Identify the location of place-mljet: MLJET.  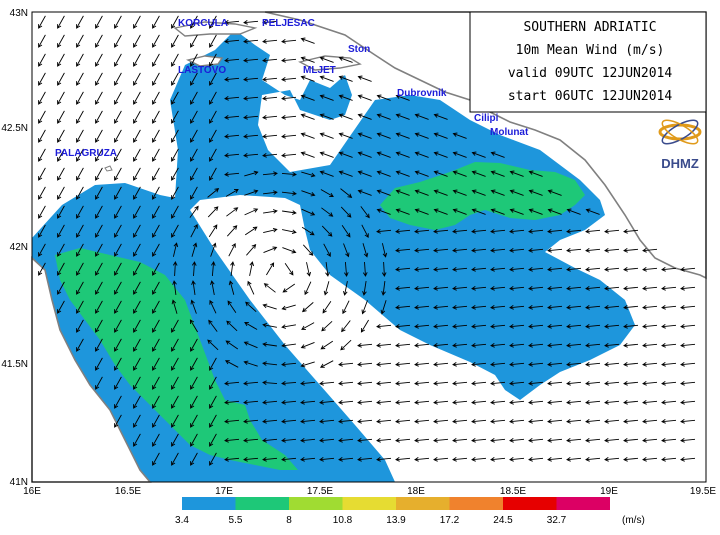
(319, 70).